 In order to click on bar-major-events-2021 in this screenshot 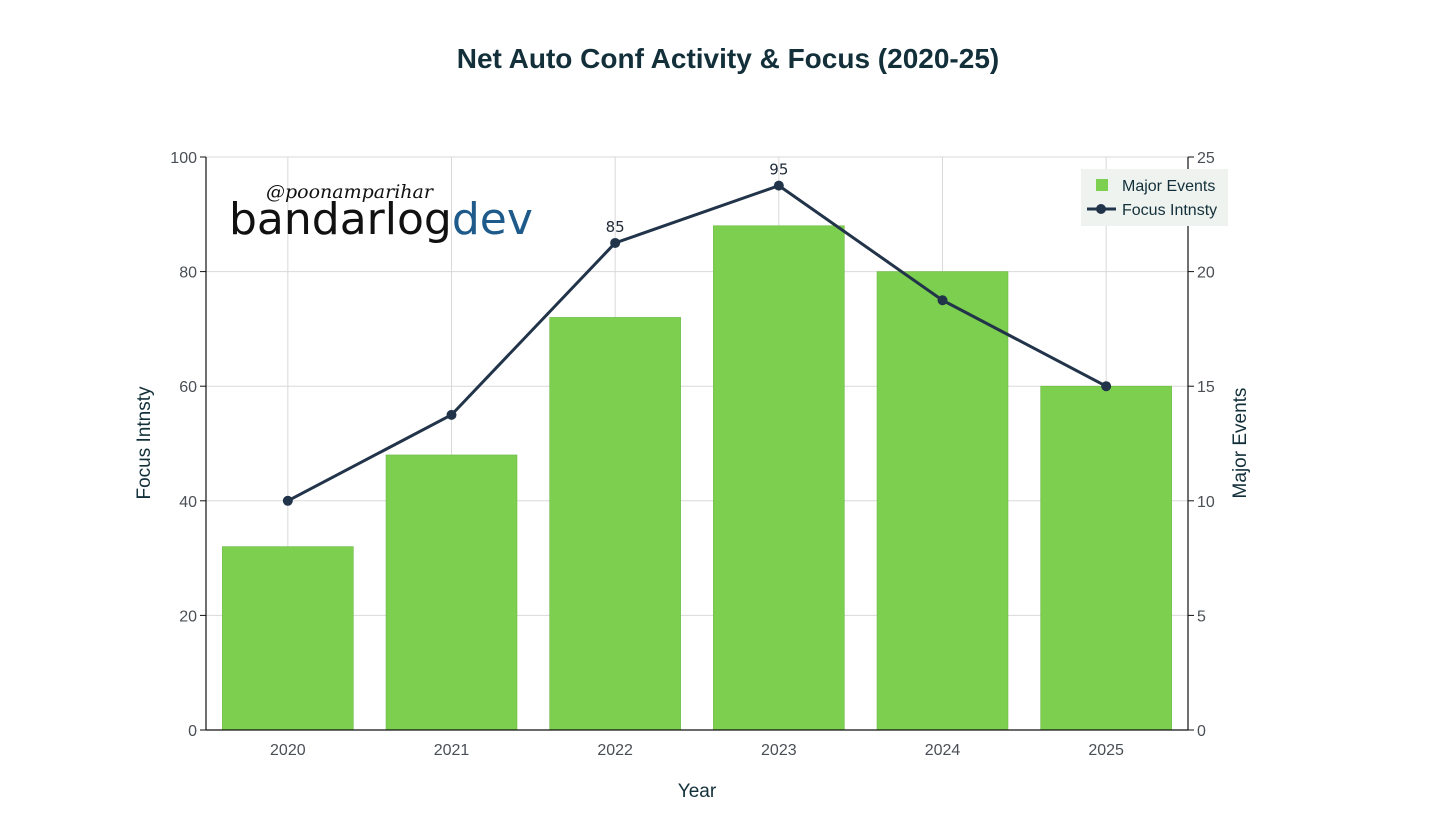, I will do `click(451, 592)`.